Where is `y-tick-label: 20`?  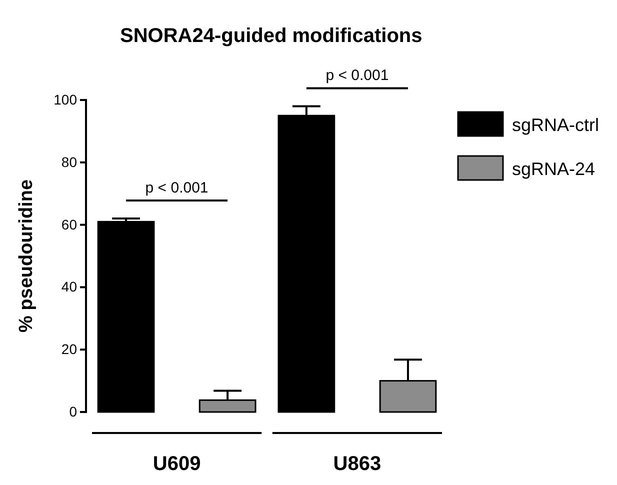 y-tick-label: 20 is located at coordinates (69, 349).